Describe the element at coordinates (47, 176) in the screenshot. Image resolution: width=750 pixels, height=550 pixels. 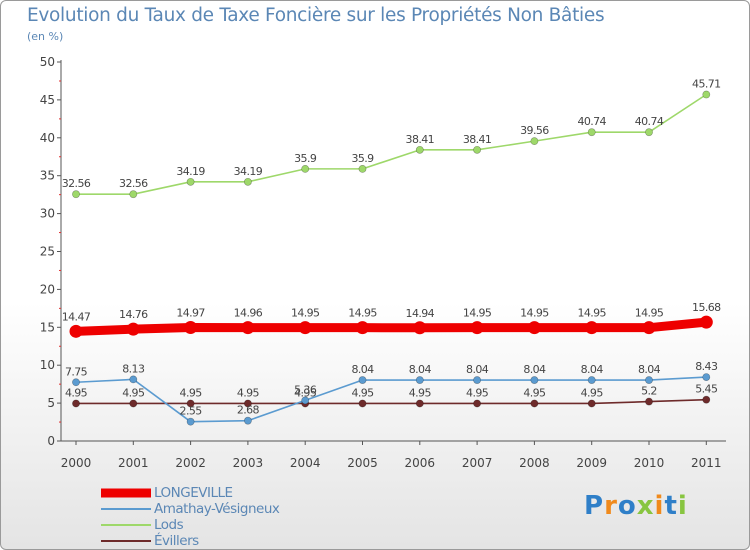
I see `y-tick-label: 35` at that location.